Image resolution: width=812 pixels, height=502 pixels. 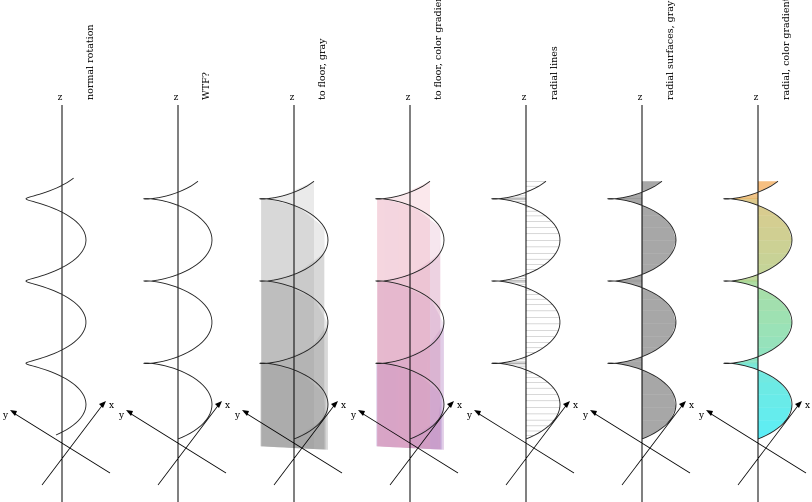 I want to click on panel-2: z x y WTF?, so click(x=174, y=287).